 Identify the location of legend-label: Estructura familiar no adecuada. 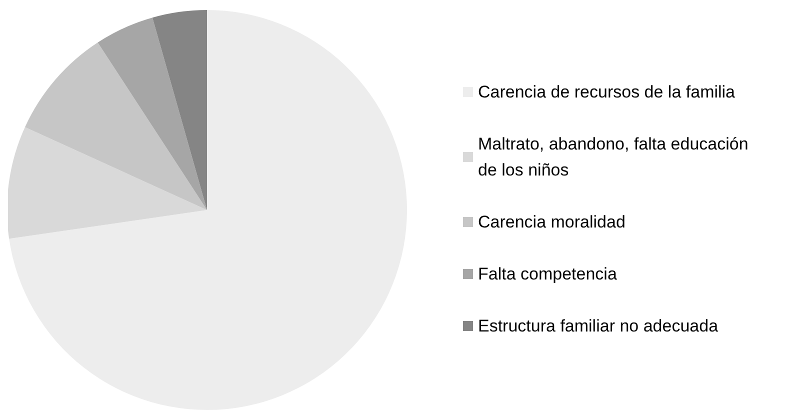
(598, 326).